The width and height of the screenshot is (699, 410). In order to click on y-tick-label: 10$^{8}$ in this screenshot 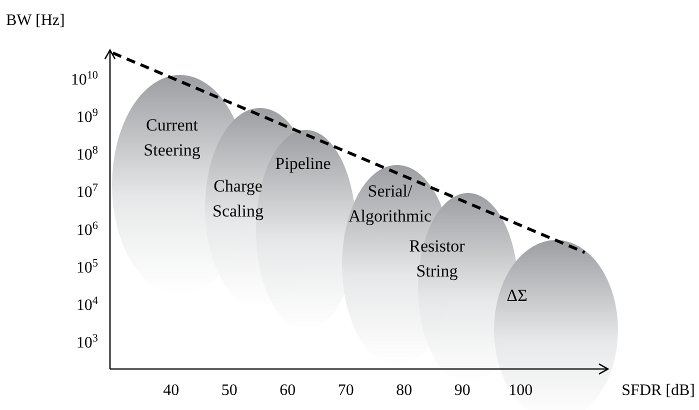, I will do `click(87, 154)`.